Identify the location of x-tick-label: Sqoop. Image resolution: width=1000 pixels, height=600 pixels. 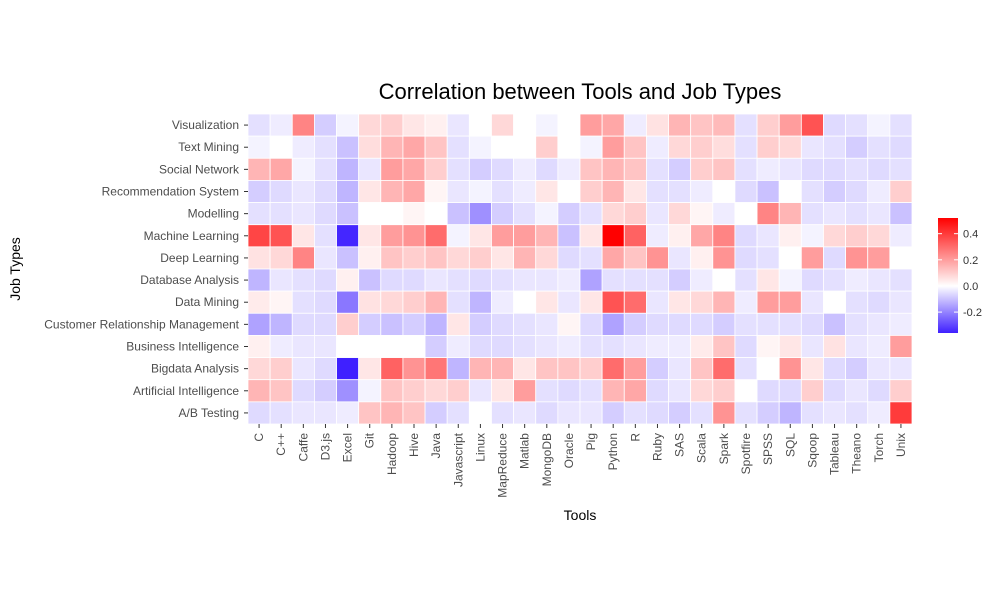
(812, 450).